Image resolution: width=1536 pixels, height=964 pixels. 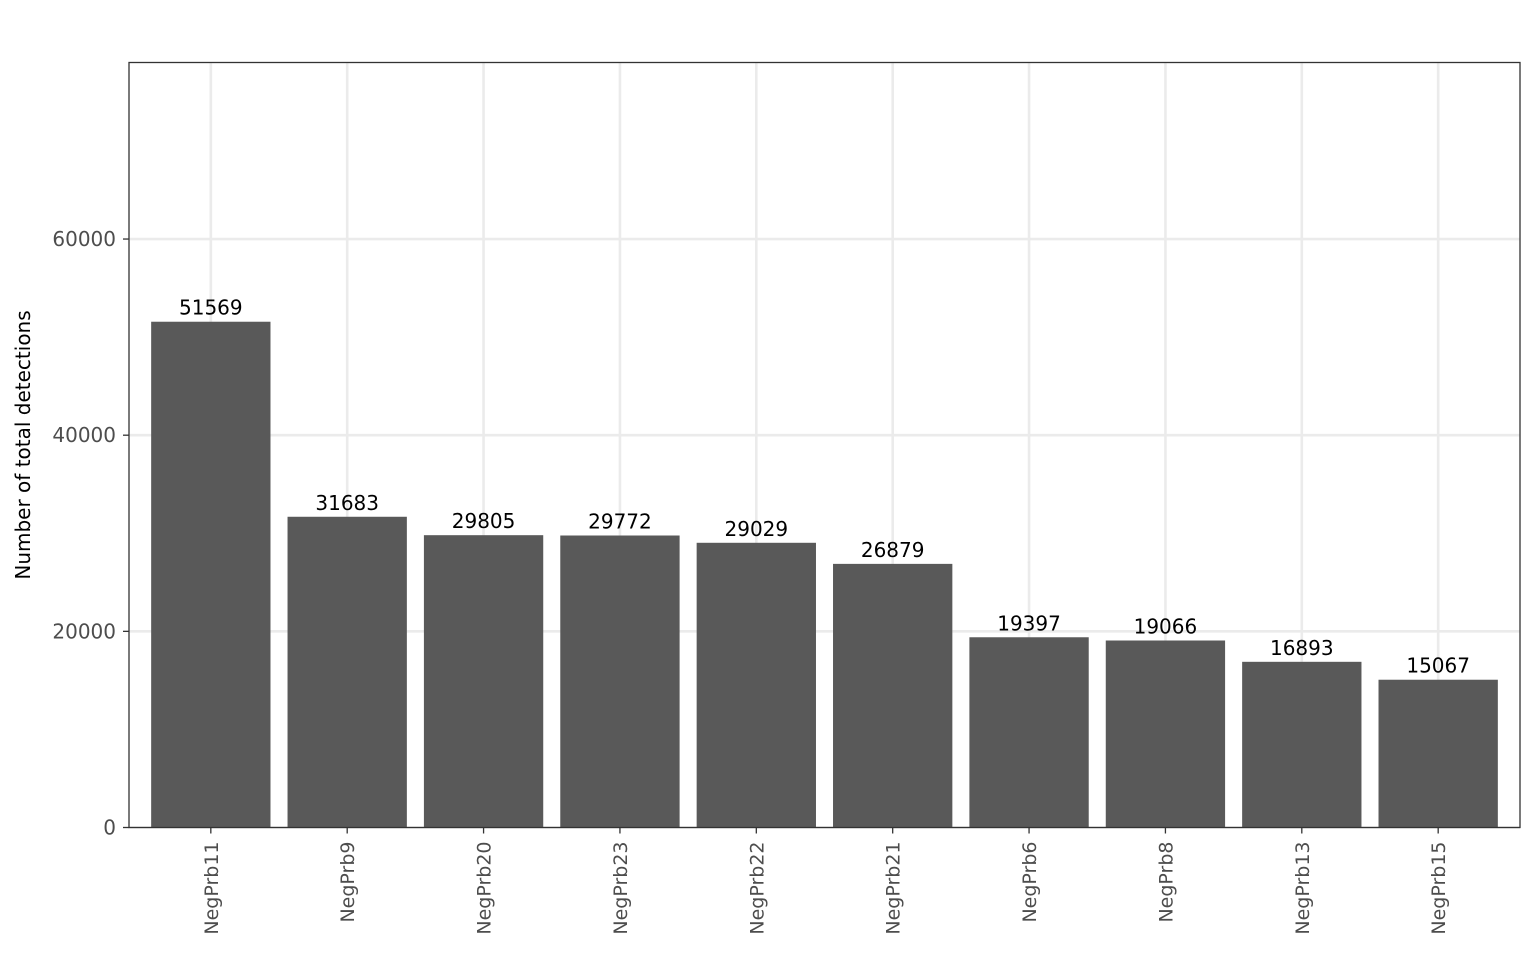 What do you see at coordinates (211, 308) in the screenshot?
I see `data-label-negprb11: 51569` at bounding box center [211, 308].